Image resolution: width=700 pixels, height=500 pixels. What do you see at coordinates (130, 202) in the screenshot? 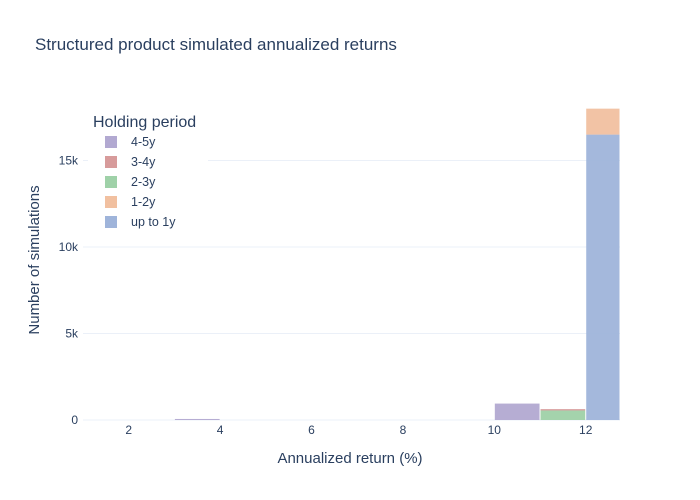
I see `legend-item: 1-2y` at bounding box center [130, 202].